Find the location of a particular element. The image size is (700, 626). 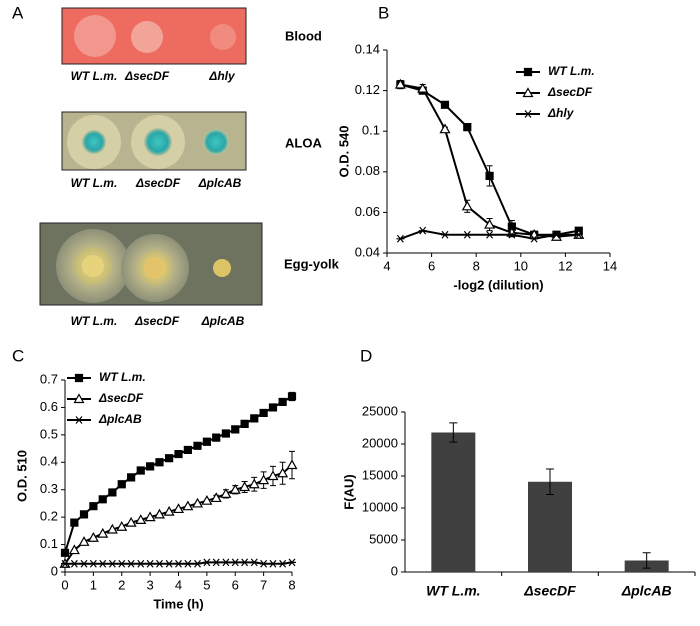

y-tick-label: 0.7 is located at coordinates (49, 378).